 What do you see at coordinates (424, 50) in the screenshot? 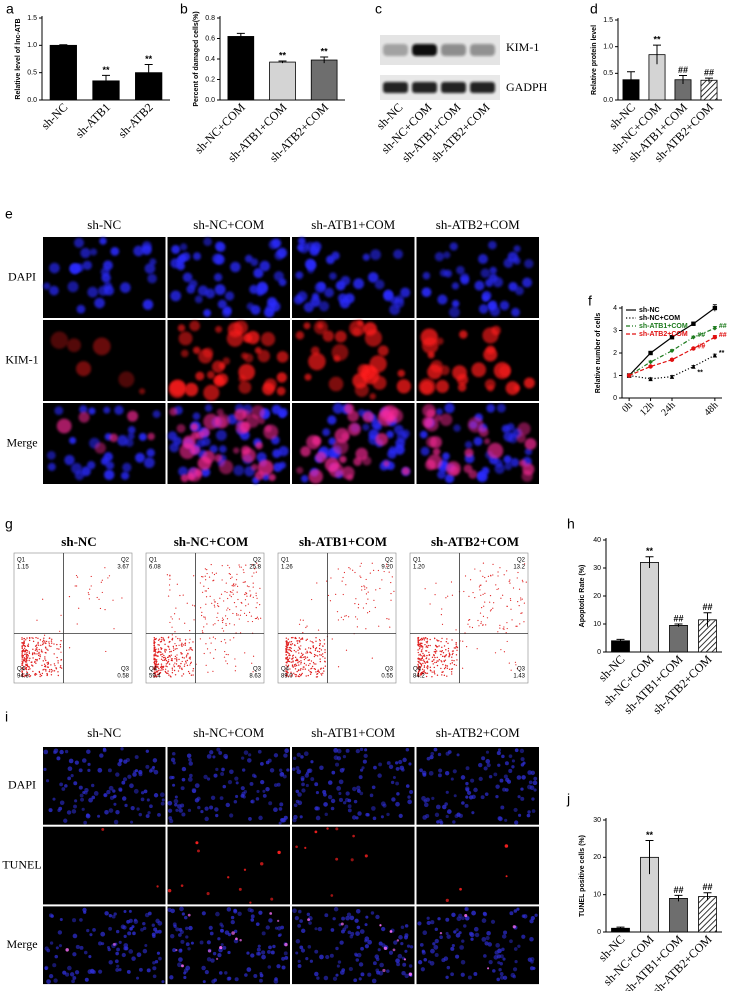
I see `blot-band` at bounding box center [424, 50].